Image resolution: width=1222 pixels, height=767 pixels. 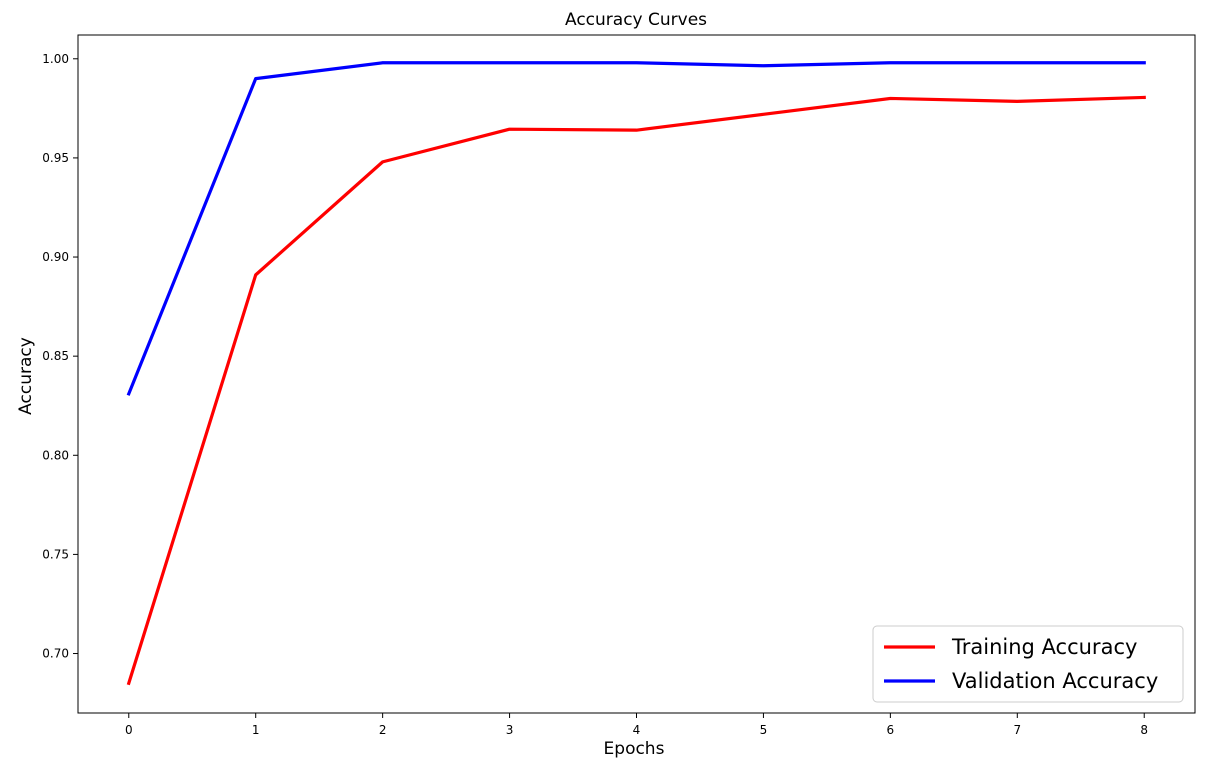 I want to click on x-tick-label: 7, so click(x=1017, y=730).